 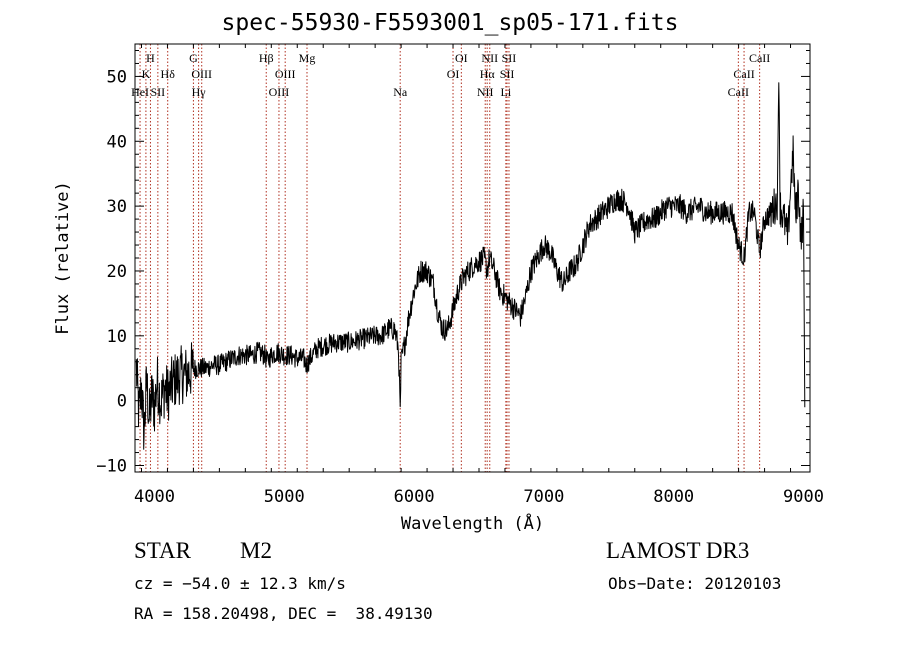 I want to click on line-label: Li, so click(x=506, y=92).